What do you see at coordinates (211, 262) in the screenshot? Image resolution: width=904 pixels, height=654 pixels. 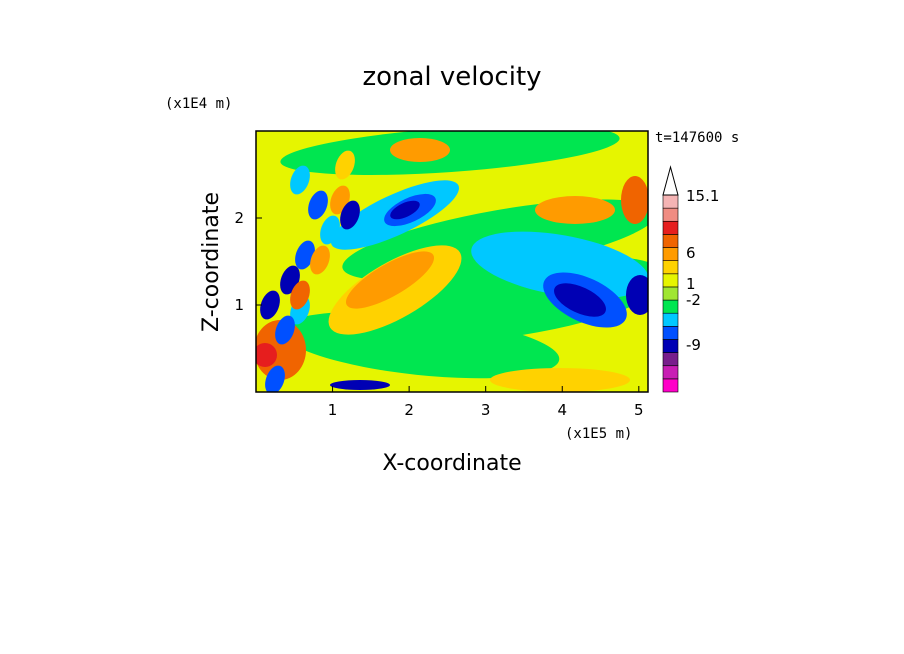 I see `y-axis-label: Z-coordinate` at bounding box center [211, 262].